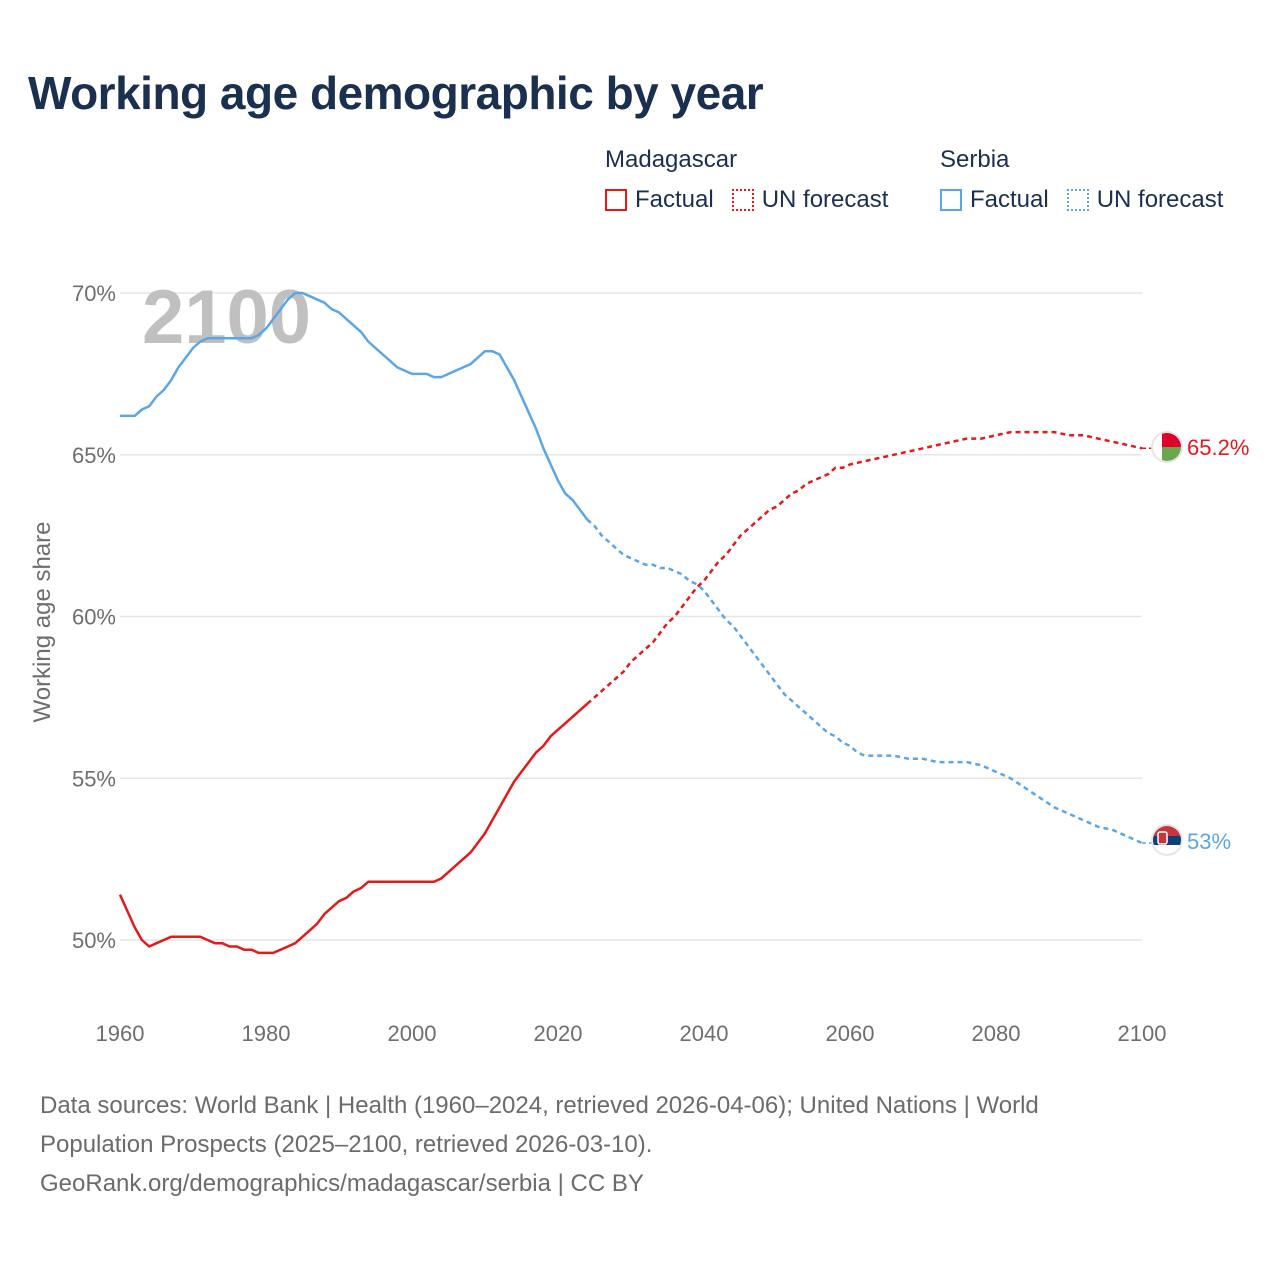 Image resolution: width=1280 pixels, height=1280 pixels. I want to click on madagascar-flag-icon, so click(1167, 447).